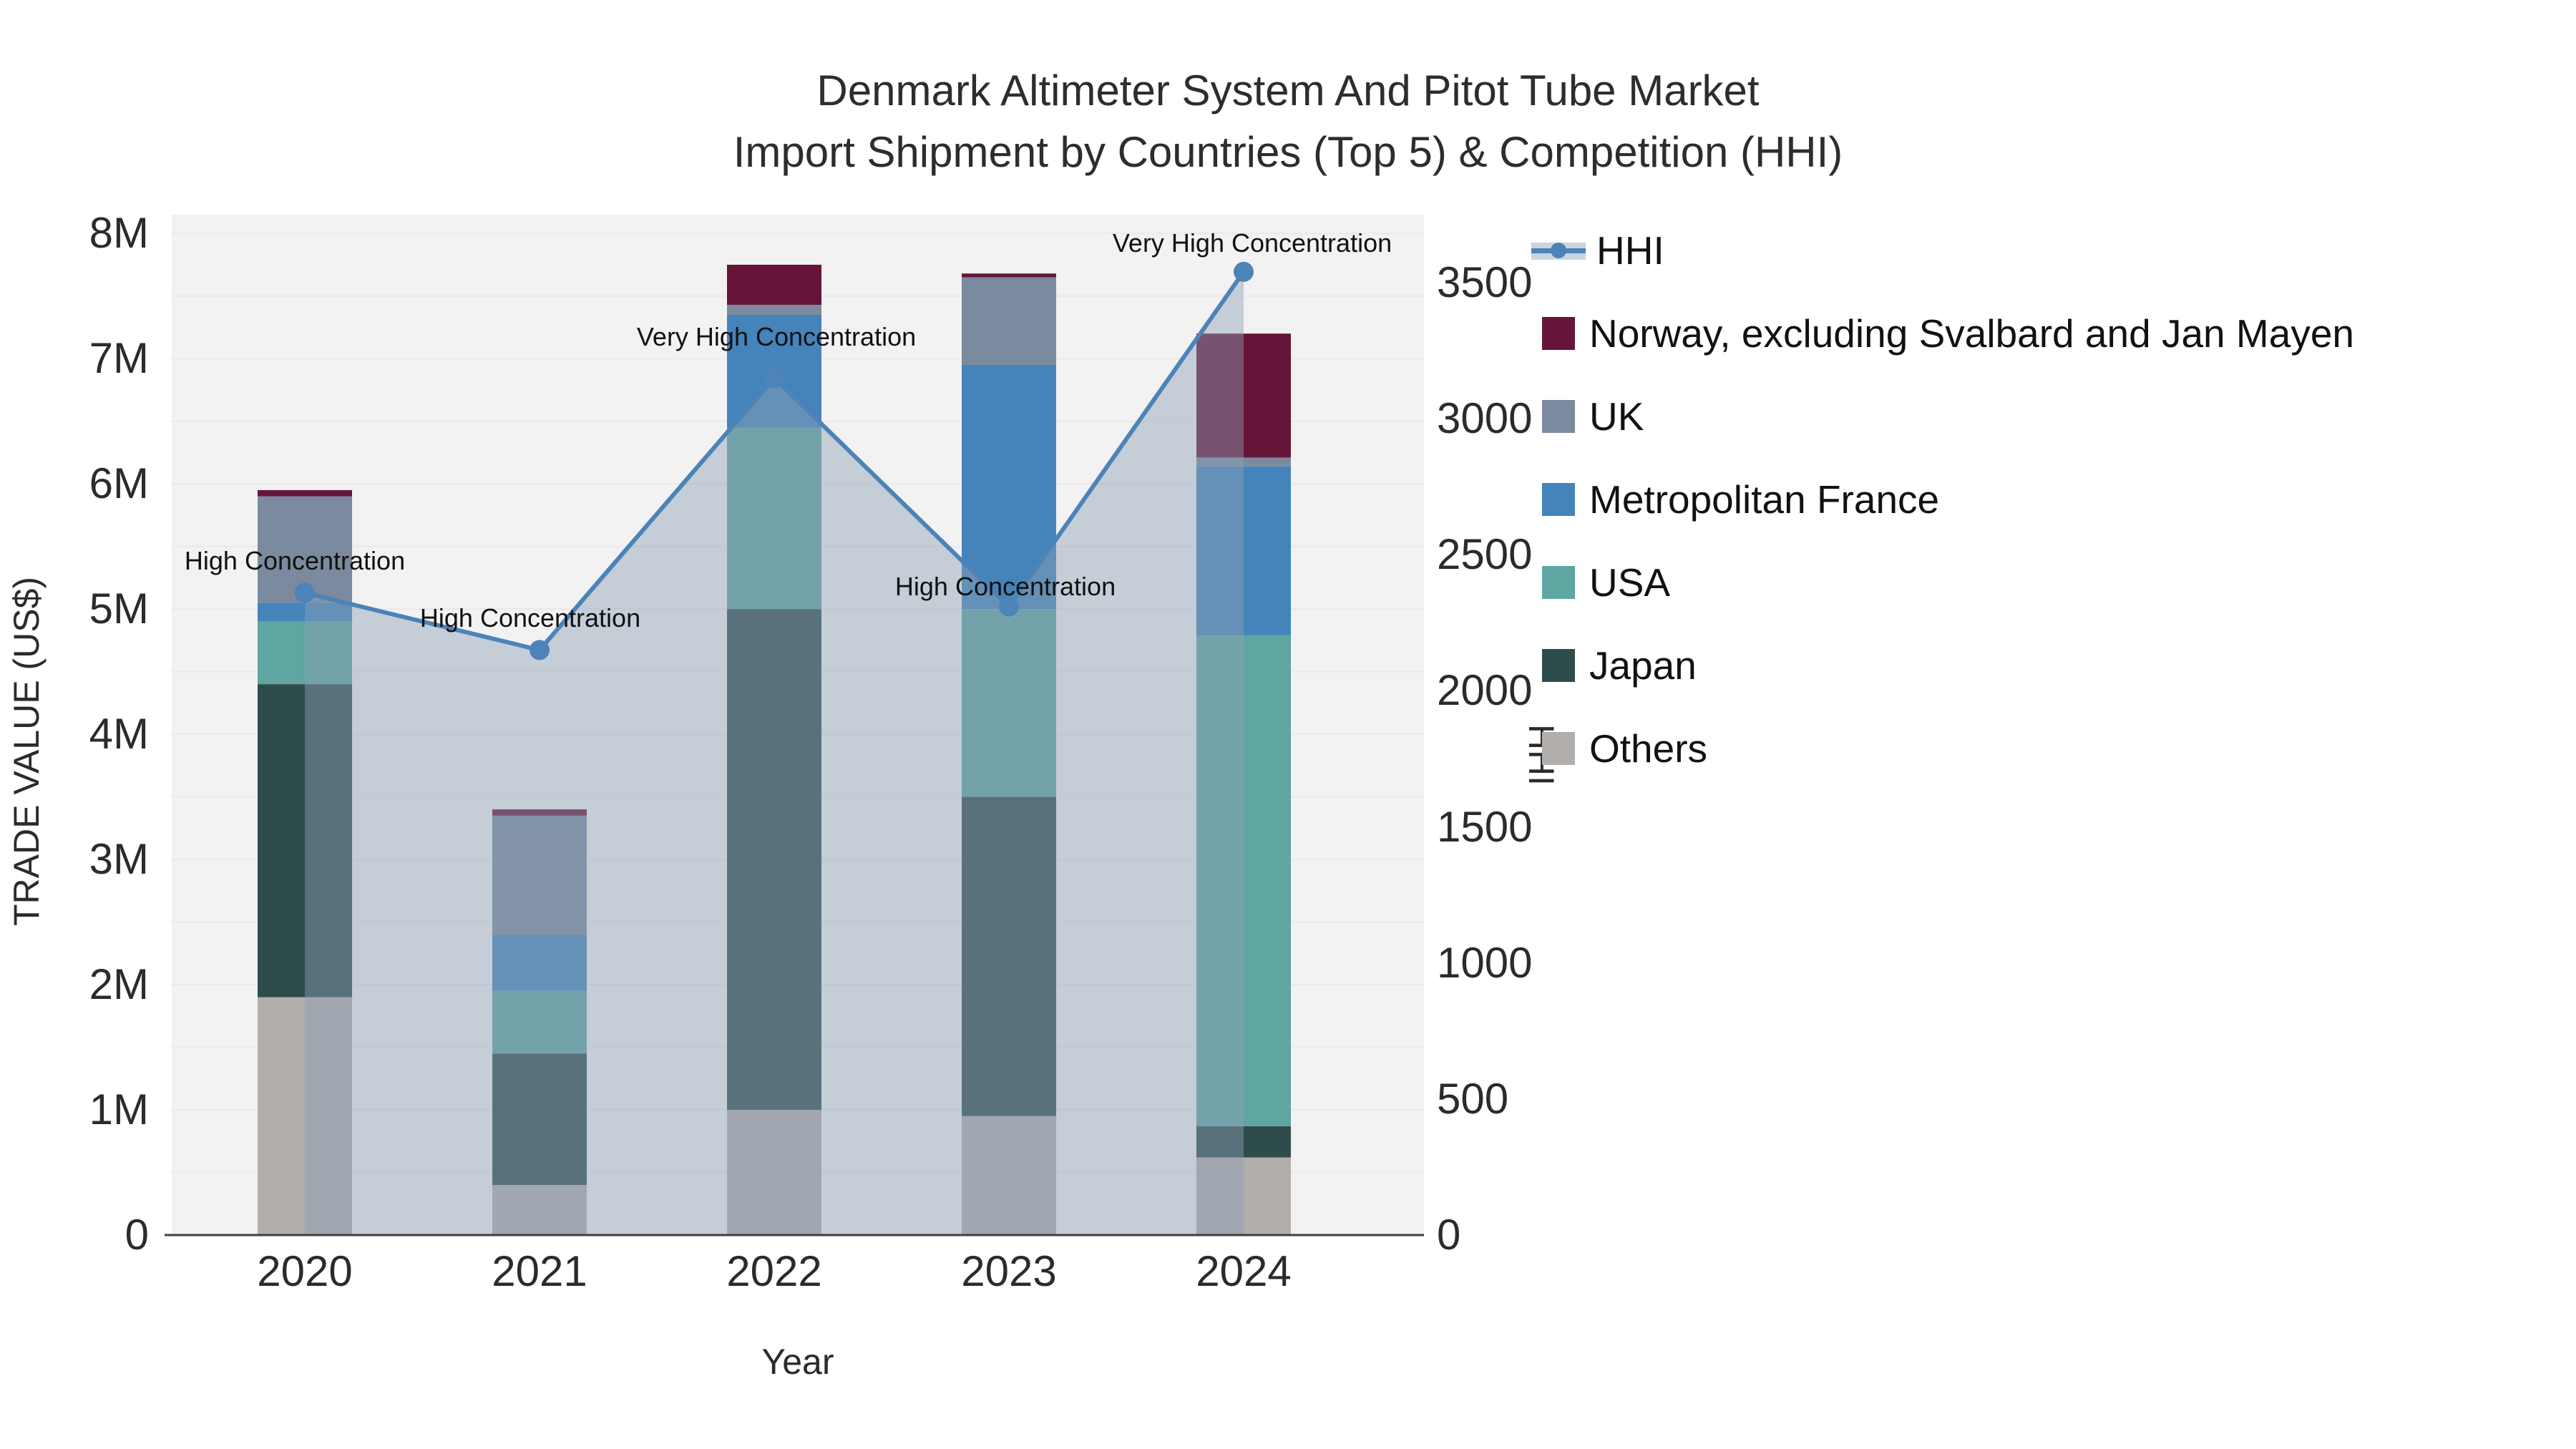 The width and height of the screenshot is (2576, 1449). I want to click on hhi-marker-2020, so click(305, 592).